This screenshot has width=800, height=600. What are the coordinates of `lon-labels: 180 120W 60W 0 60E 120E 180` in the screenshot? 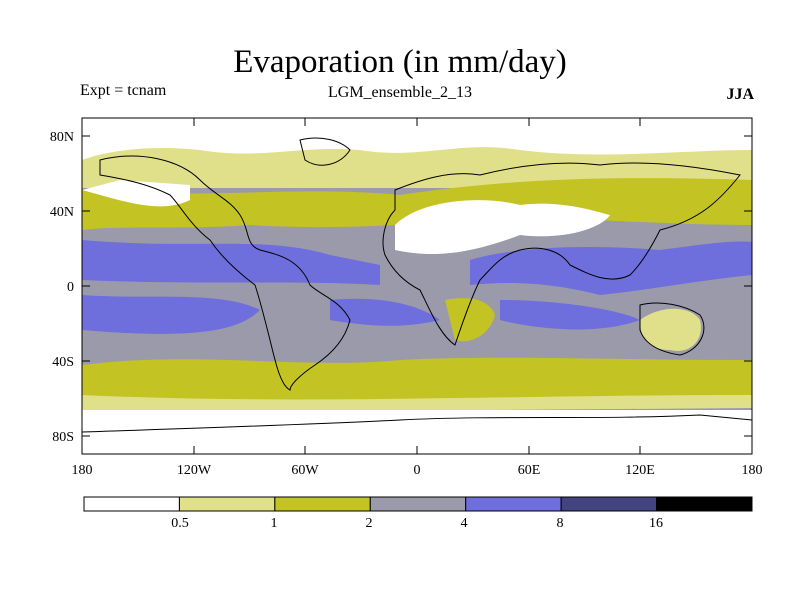 It's located at (417, 470).